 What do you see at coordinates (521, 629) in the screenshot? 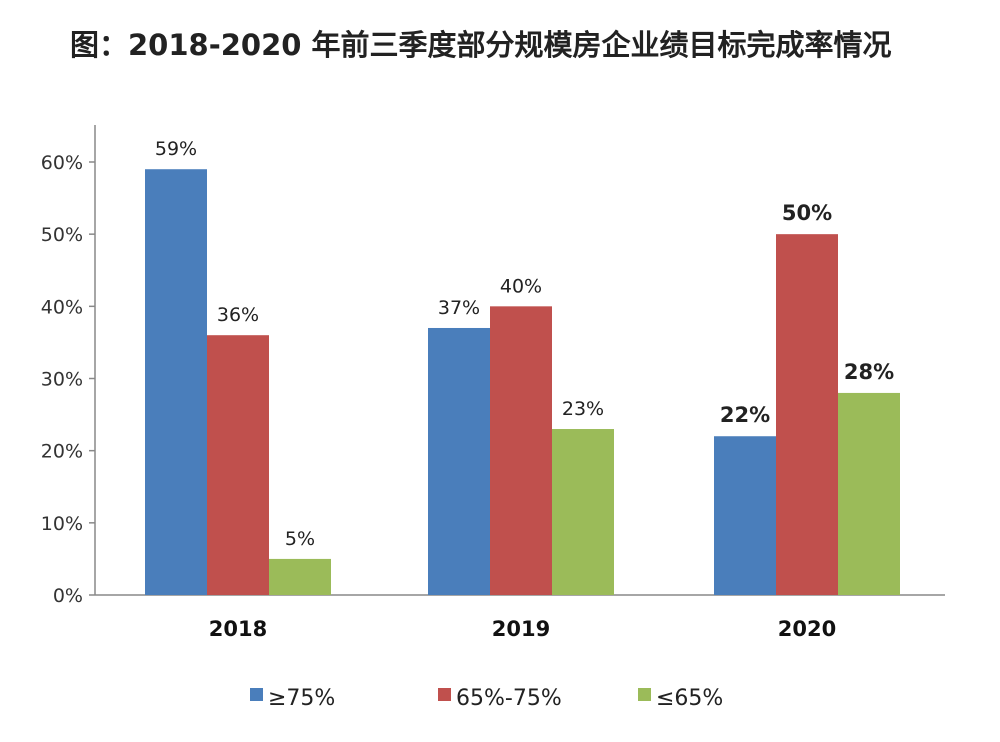
I see `x-category-label: 2019` at bounding box center [521, 629].